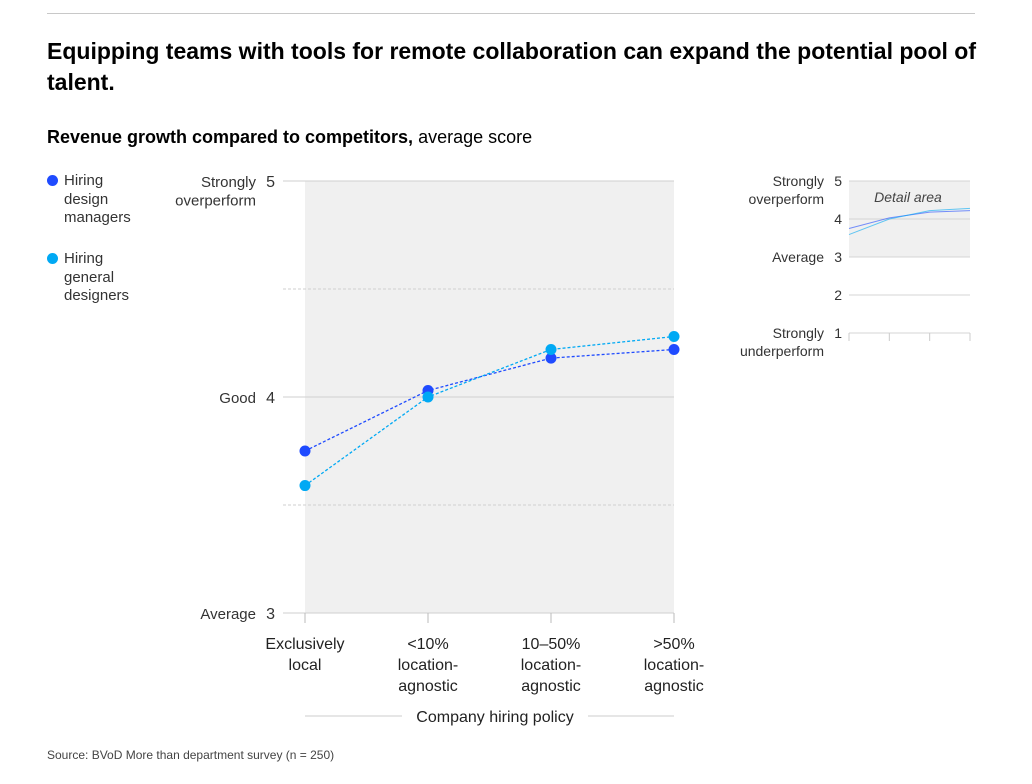 This screenshot has height=784, width=1032. I want to click on inset-y-tick-description: underperform, so click(782, 351).